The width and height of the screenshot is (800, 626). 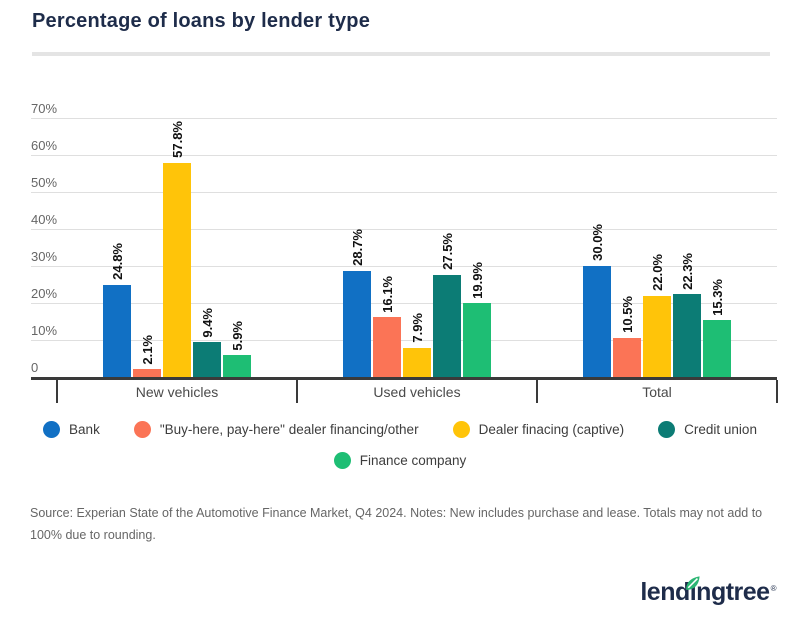 What do you see at coordinates (657, 392) in the screenshot?
I see `x-axis-category-label: Total` at bounding box center [657, 392].